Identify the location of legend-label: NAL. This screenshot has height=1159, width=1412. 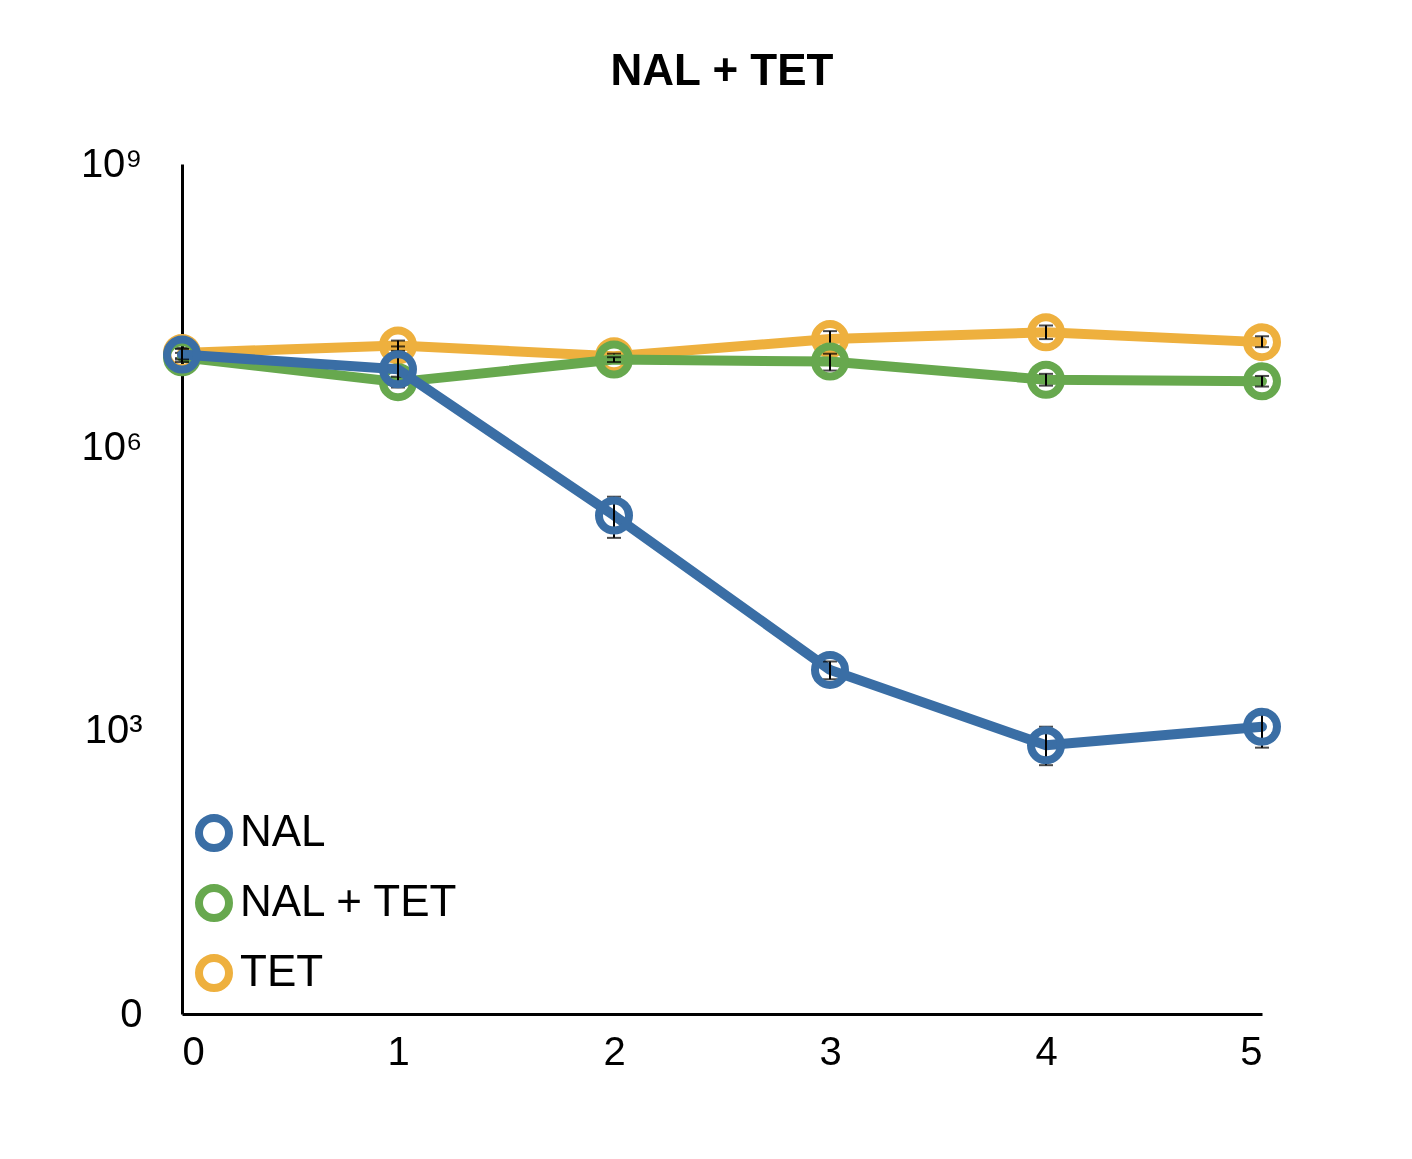
(283, 830).